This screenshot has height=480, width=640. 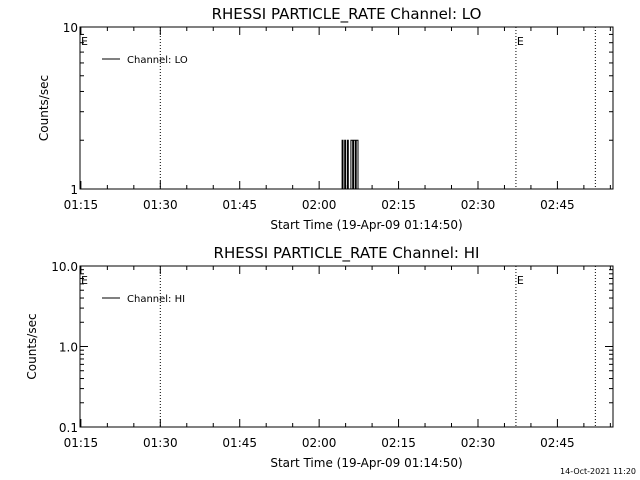 What do you see at coordinates (557, 205) in the screenshot?
I see `lo-x-tick-label: 02:45` at bounding box center [557, 205].